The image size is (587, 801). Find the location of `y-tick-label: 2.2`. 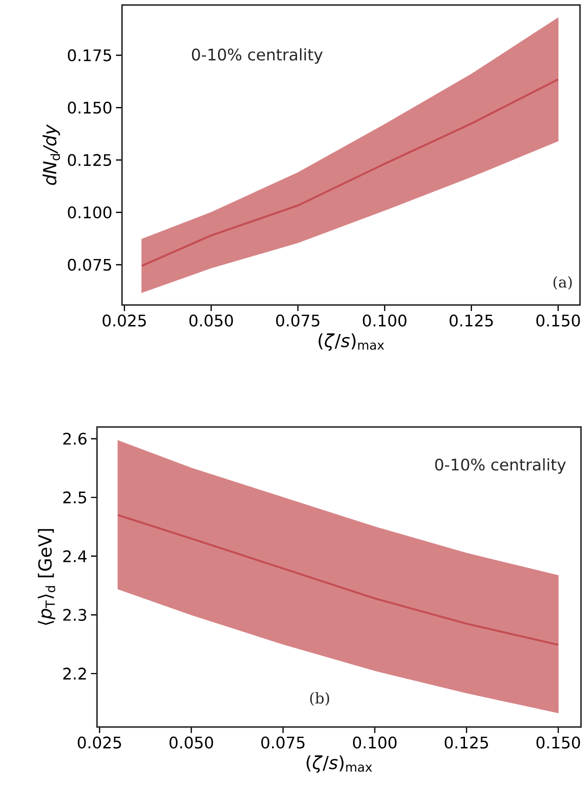

y-tick-label: 2.2 is located at coordinates (74, 674).